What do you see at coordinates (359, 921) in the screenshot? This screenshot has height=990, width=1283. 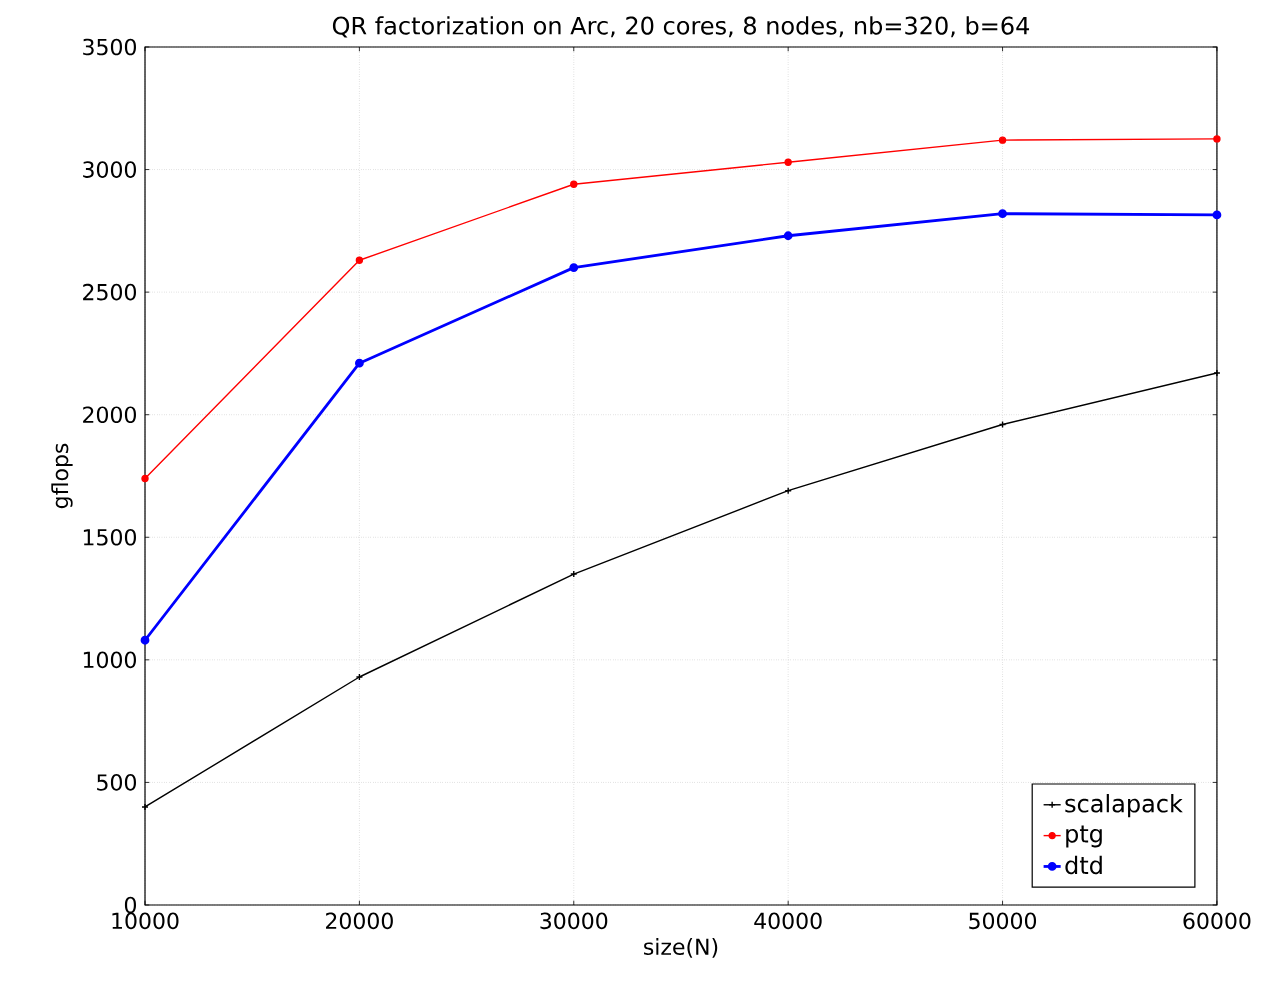 I see `x-tick-label: 20000` at bounding box center [359, 921].